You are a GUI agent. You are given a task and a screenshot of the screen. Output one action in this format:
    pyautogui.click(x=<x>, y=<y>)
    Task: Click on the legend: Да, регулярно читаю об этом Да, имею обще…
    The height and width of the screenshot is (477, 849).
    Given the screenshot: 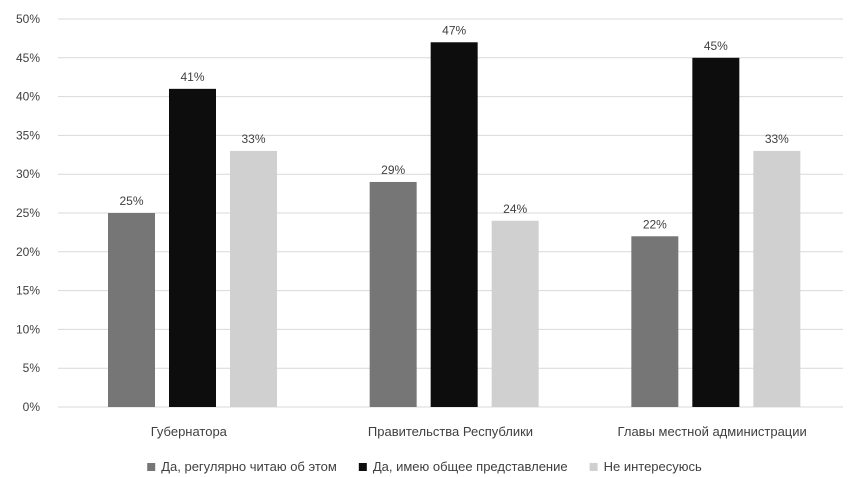 What is the action you would take?
    pyautogui.click(x=424, y=466)
    